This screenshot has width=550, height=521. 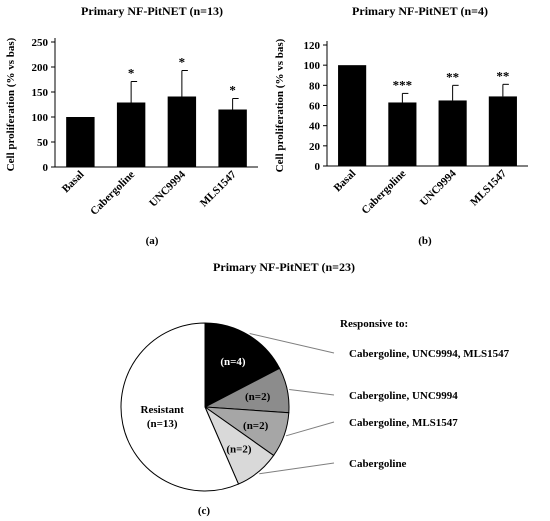 What do you see at coordinates (233, 362) in the screenshot?
I see `slice-label: (n=4)` at bounding box center [233, 362].